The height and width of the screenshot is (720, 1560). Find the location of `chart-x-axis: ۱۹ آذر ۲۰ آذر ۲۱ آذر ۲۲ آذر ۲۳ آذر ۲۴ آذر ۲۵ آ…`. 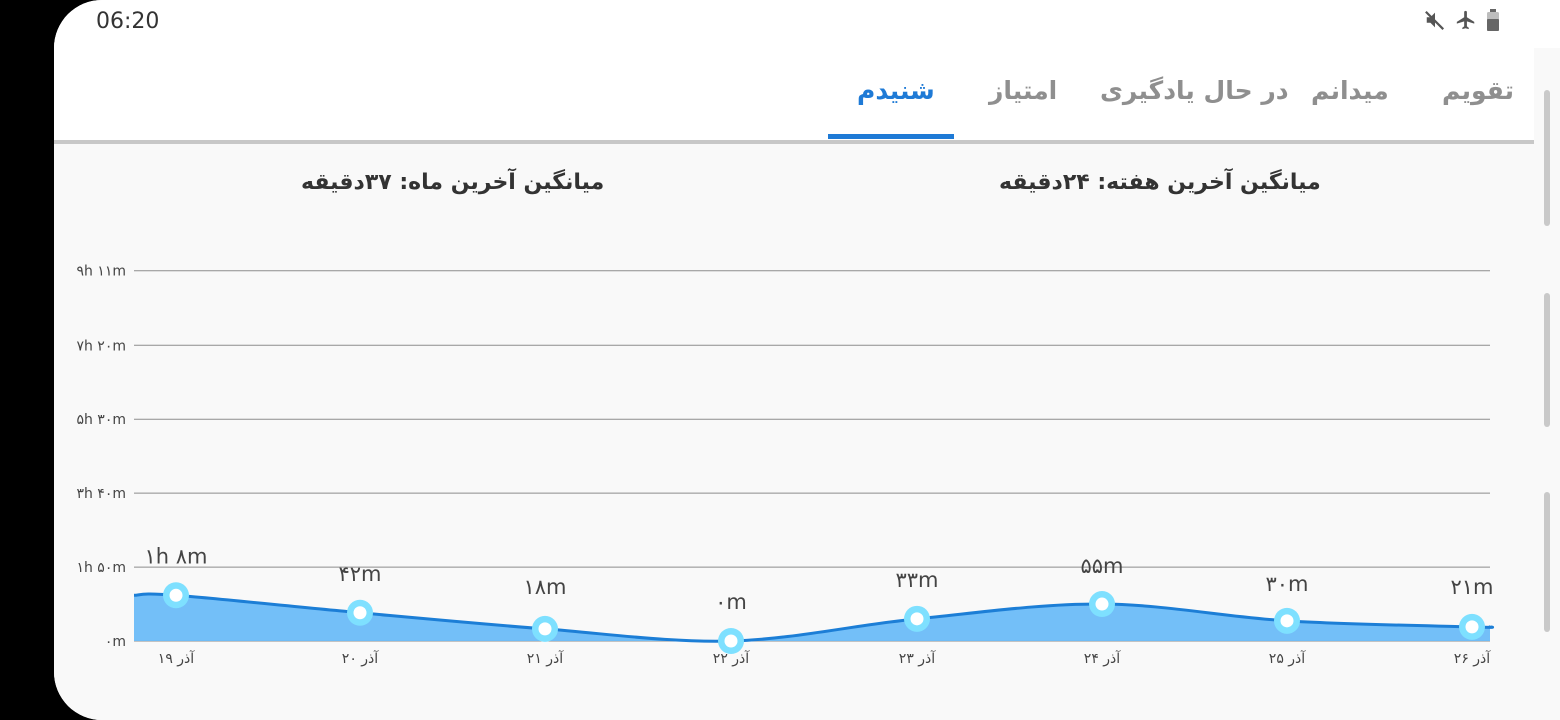

chart-x-axis: ۱۹ آذر ۲۰ آذر ۲۱ آذر ۲۲ آذر ۲۳ آذر ۲۴ آذر ۲۵ آ… is located at coordinates (824, 658).